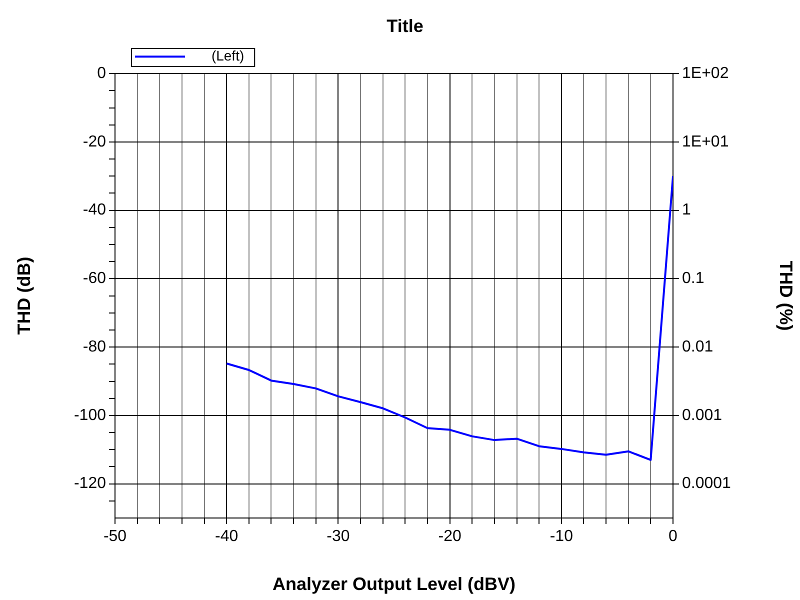 The image size is (800, 600). What do you see at coordinates (94, 279) in the screenshot?
I see `y-tick-label: -60` at bounding box center [94, 279].